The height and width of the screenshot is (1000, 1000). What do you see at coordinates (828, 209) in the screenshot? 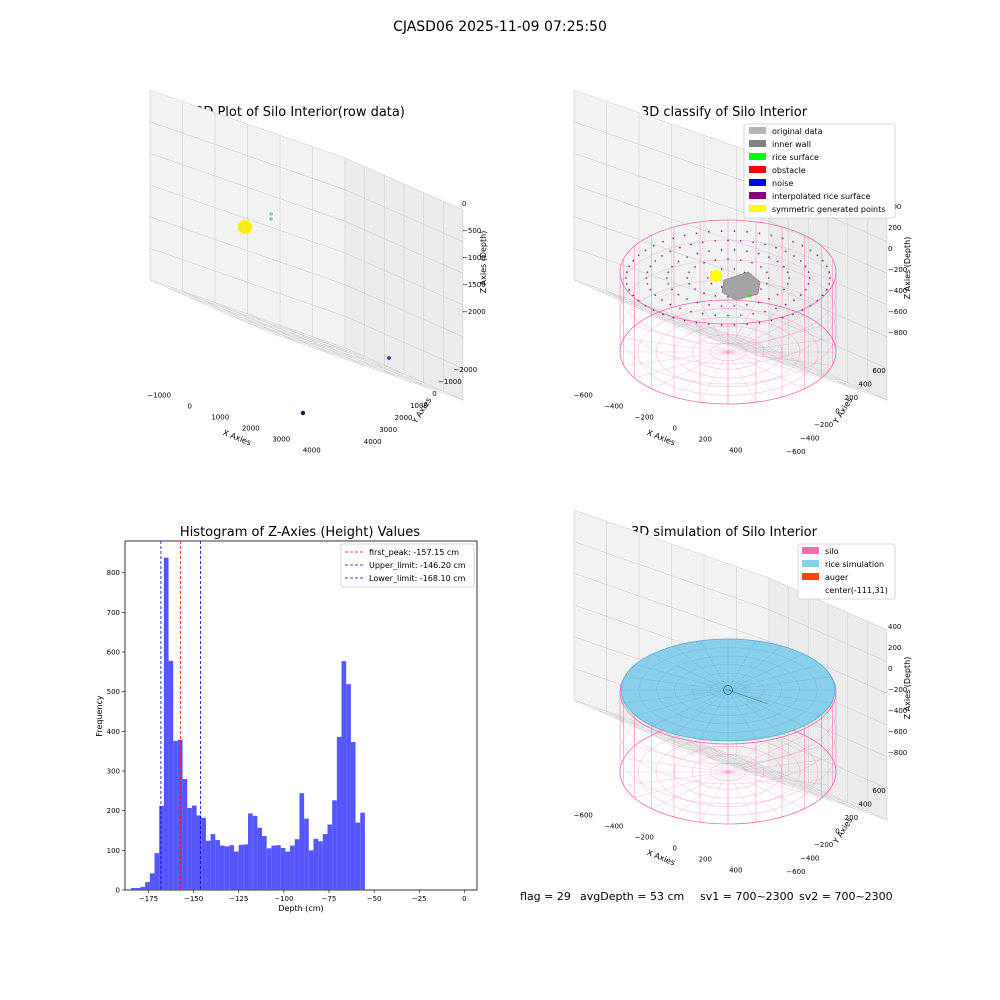
I see `legend-label: symmetric generated points` at bounding box center [828, 209].